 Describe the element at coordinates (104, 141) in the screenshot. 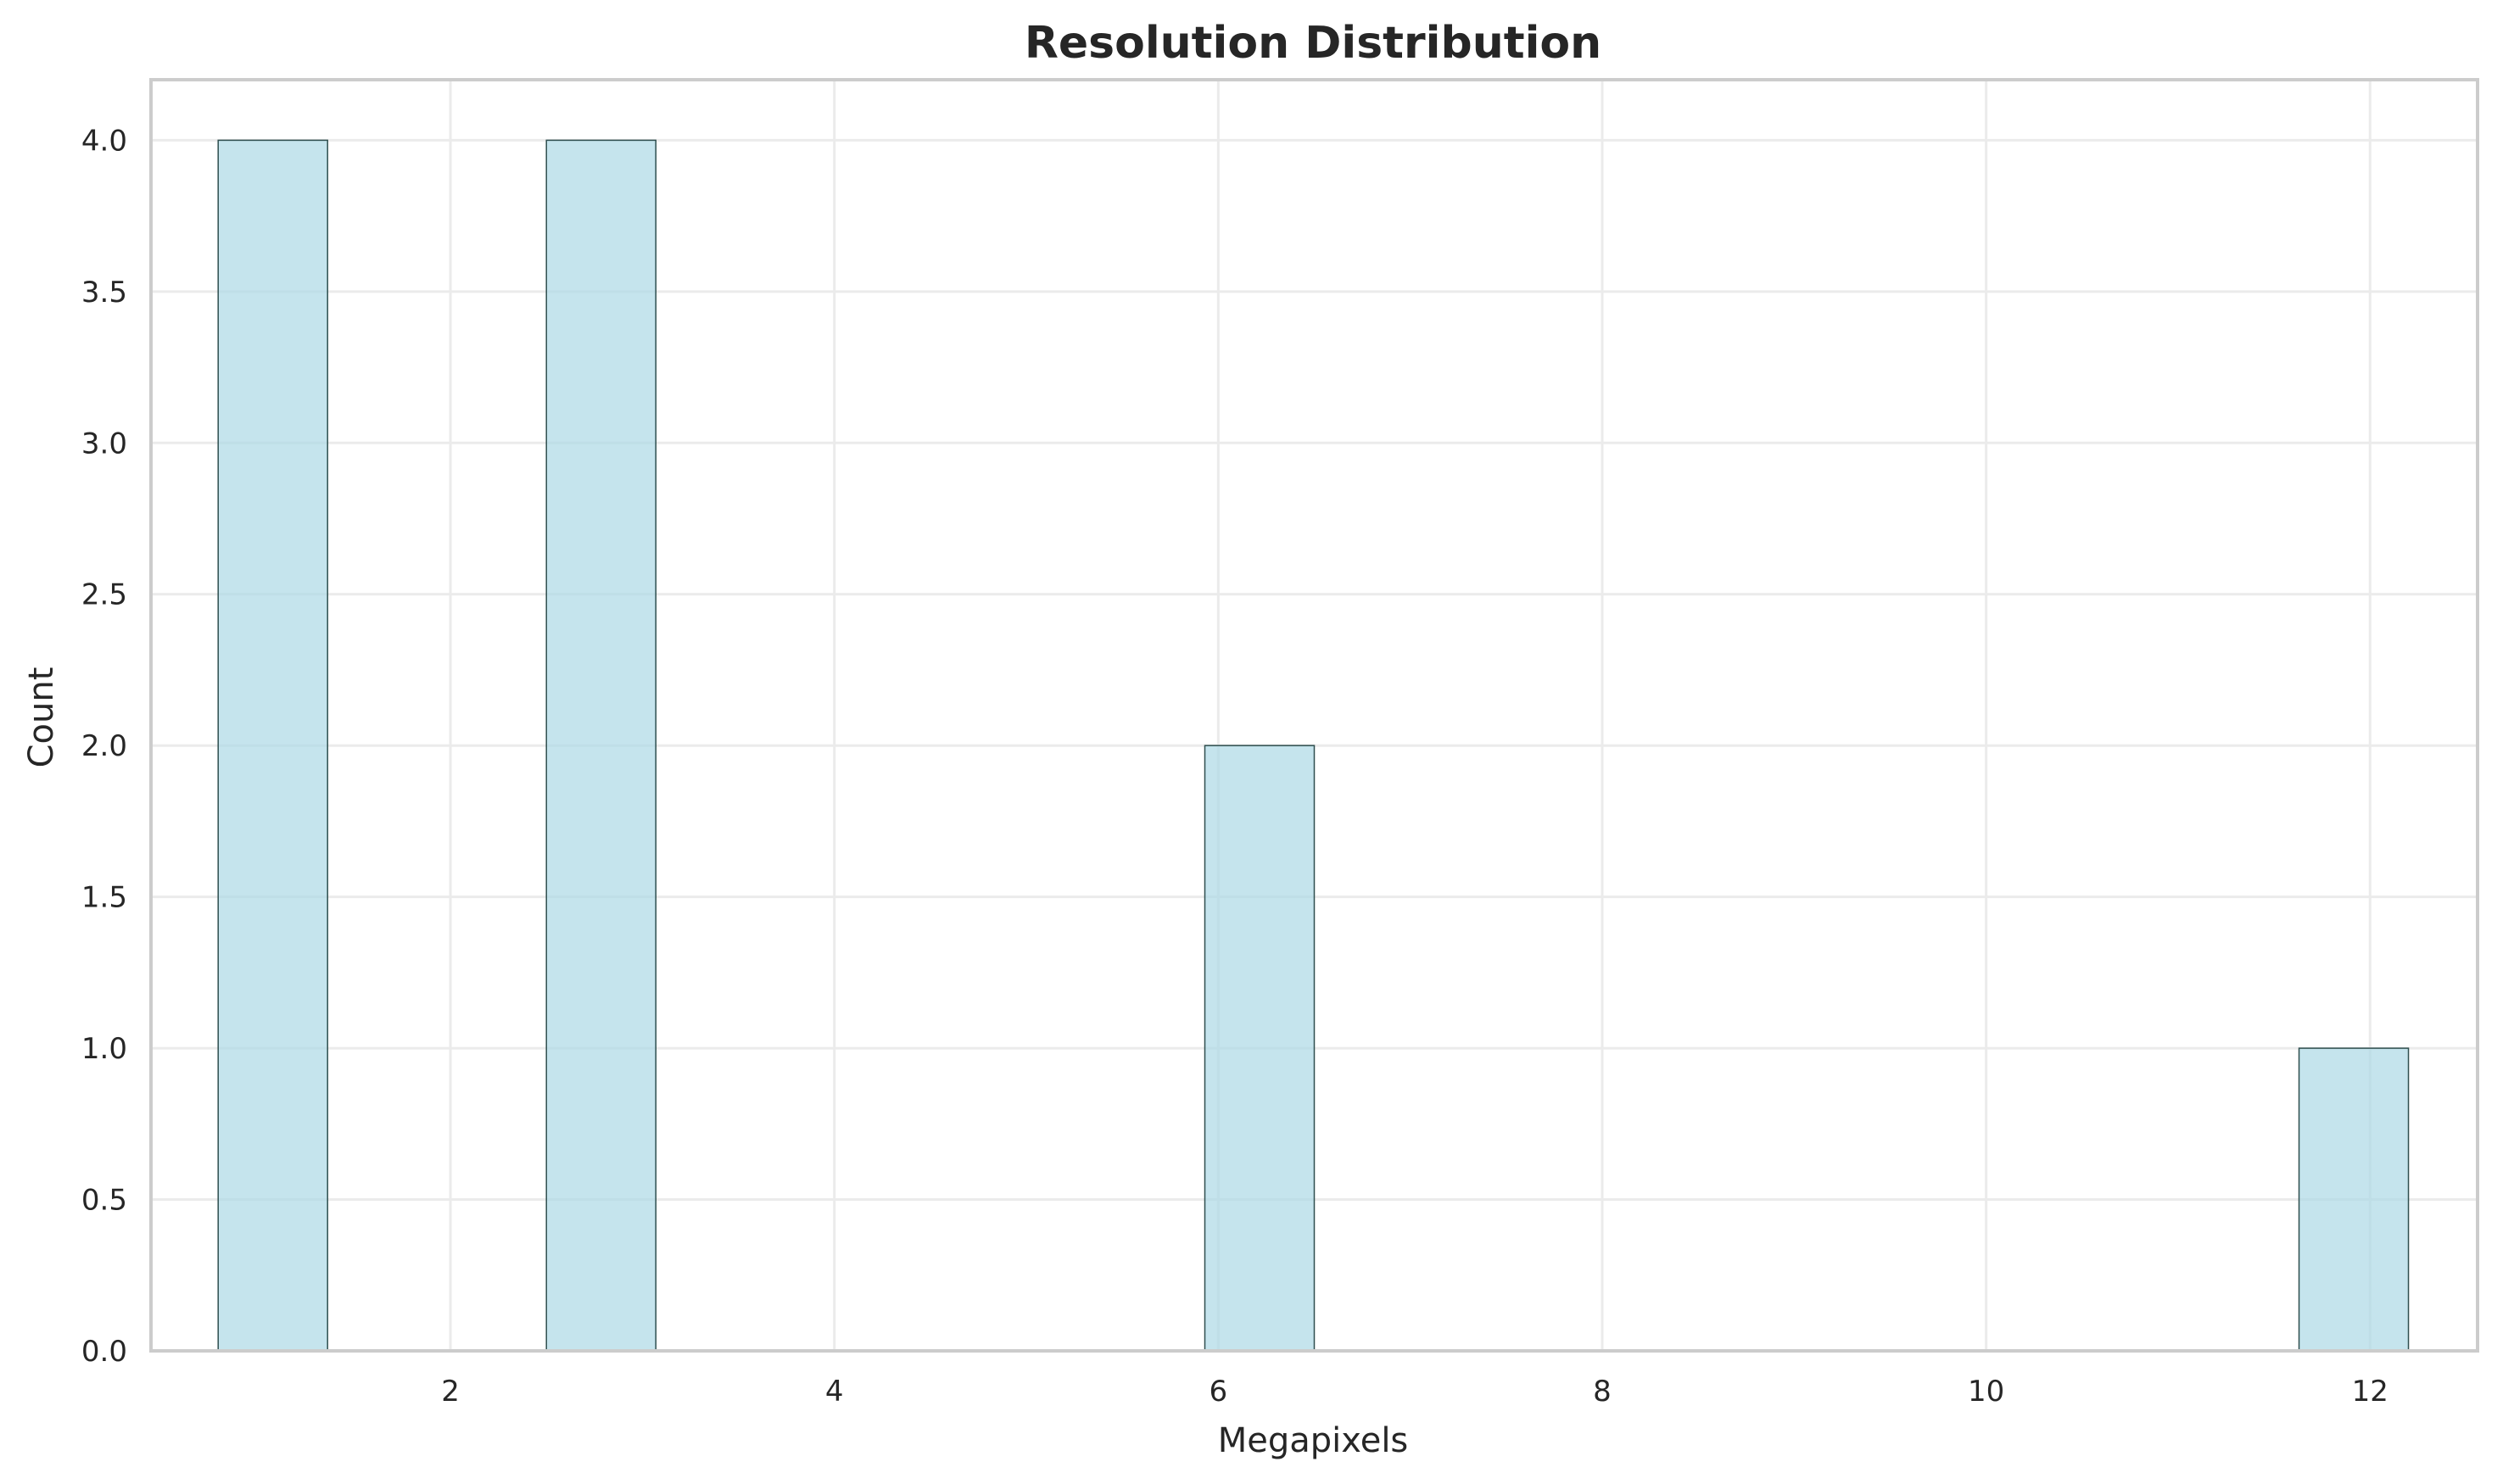

I see `y-tick-label: 4.0` at that location.